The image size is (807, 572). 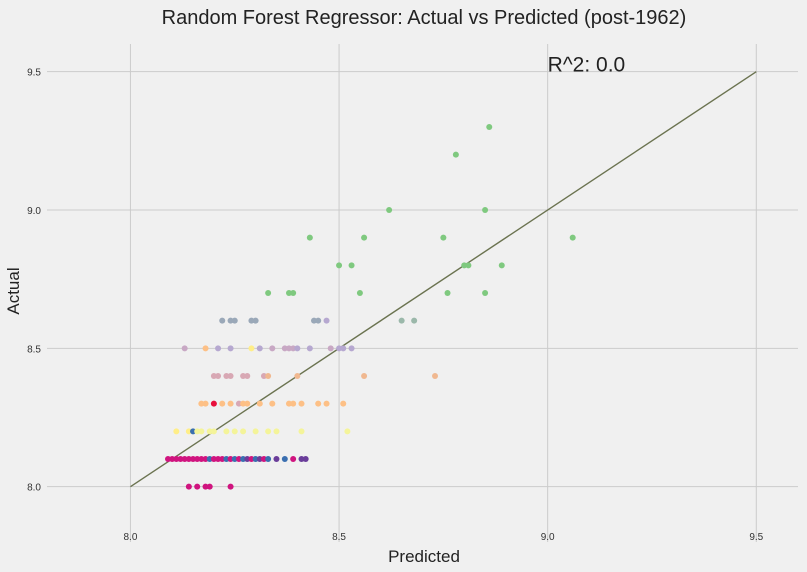 What do you see at coordinates (34, 211) in the screenshot?
I see `y-tick-label: 9.0` at bounding box center [34, 211].